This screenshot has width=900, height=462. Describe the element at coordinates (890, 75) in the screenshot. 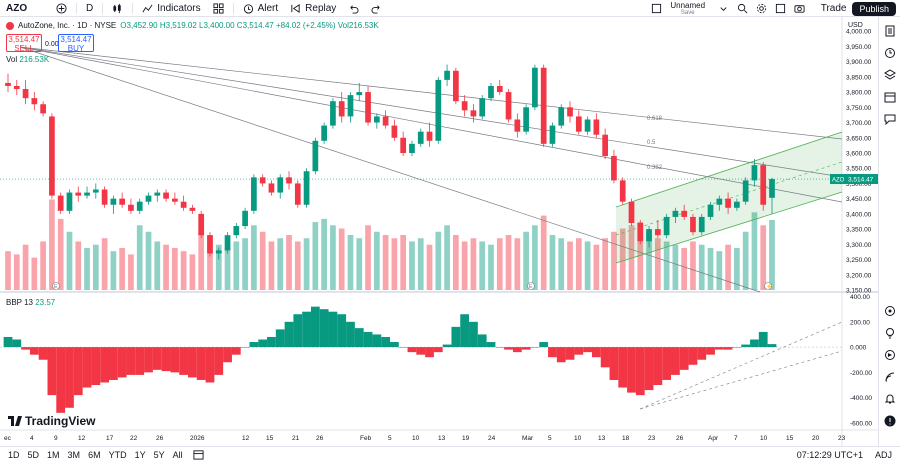

I see `layers-icon` at that location.